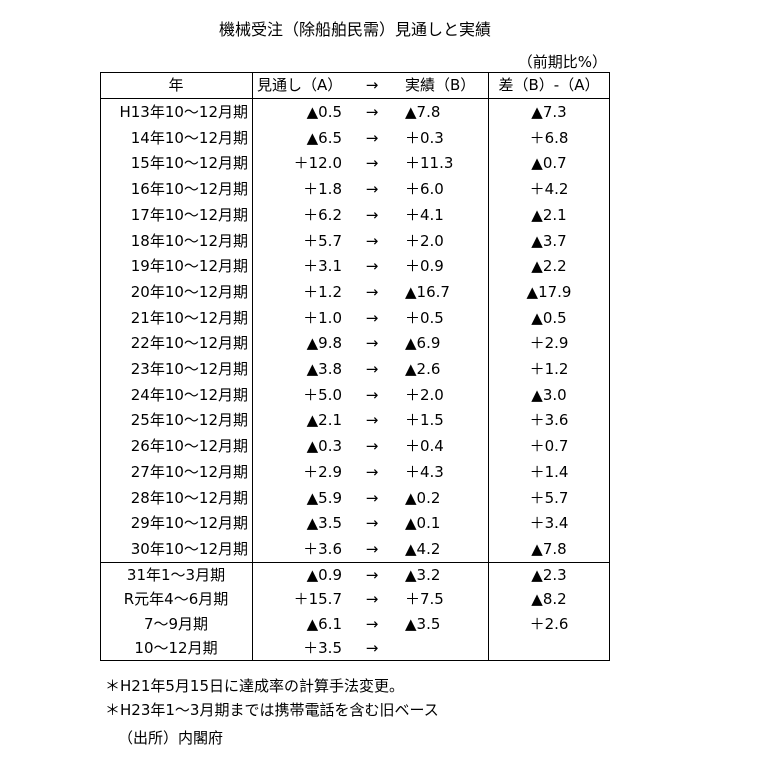 Image resolution: width=775 pixels, height=772 pixels. I want to click on forecast: ▲5.9, so click(324, 497).